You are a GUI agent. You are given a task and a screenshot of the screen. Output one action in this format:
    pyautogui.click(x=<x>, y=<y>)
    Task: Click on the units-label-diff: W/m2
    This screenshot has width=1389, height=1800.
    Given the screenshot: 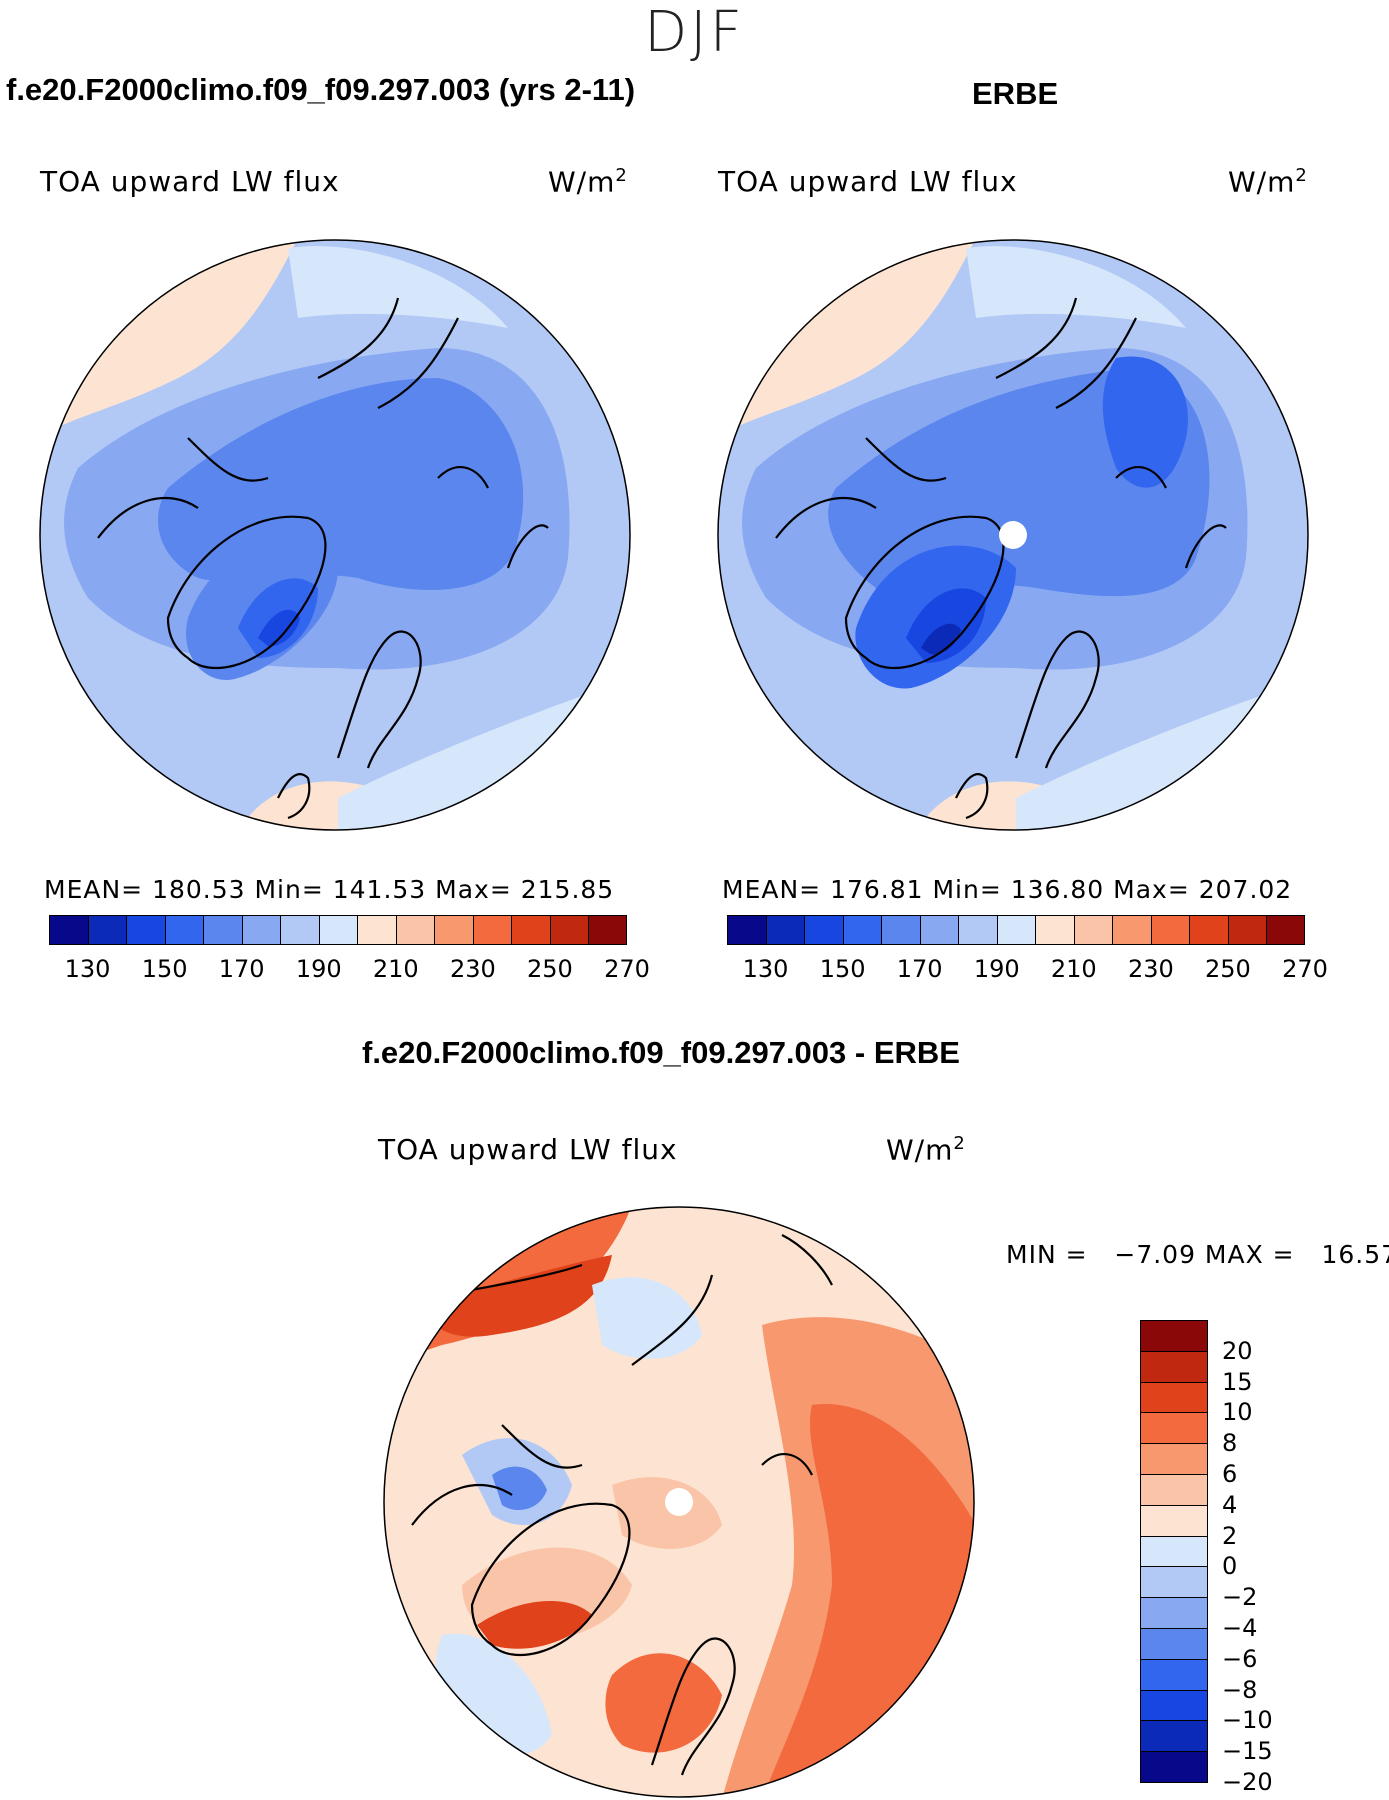 What is the action you would take?
    pyautogui.click(x=926, y=1150)
    